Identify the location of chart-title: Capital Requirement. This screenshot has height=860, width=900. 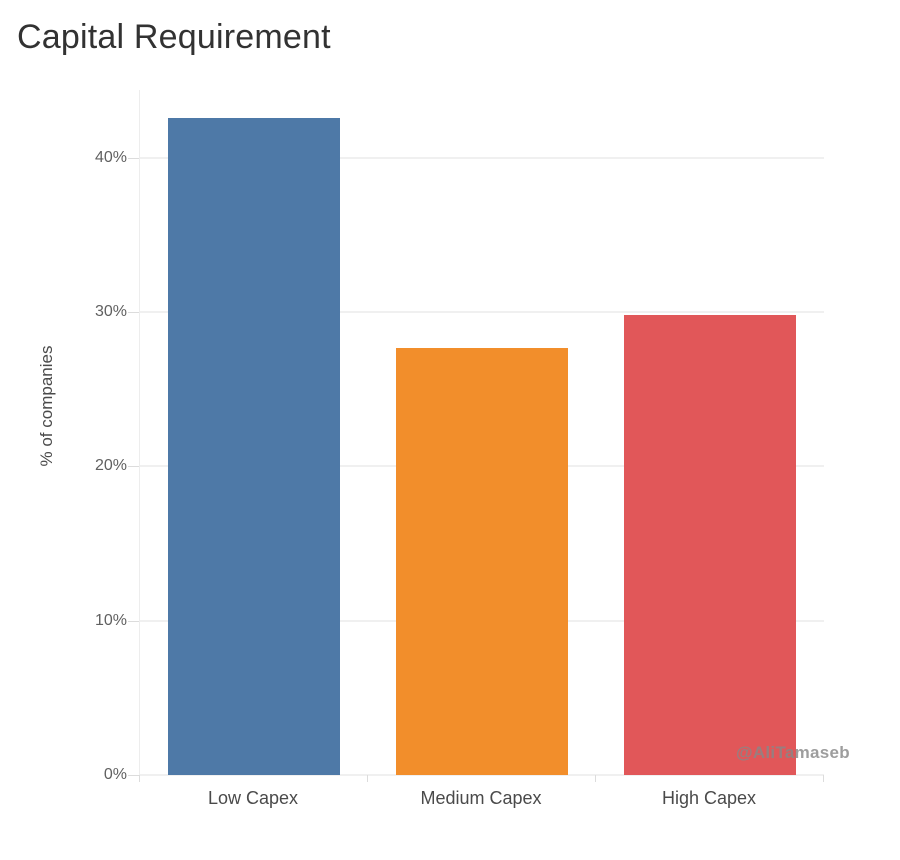
(174, 37).